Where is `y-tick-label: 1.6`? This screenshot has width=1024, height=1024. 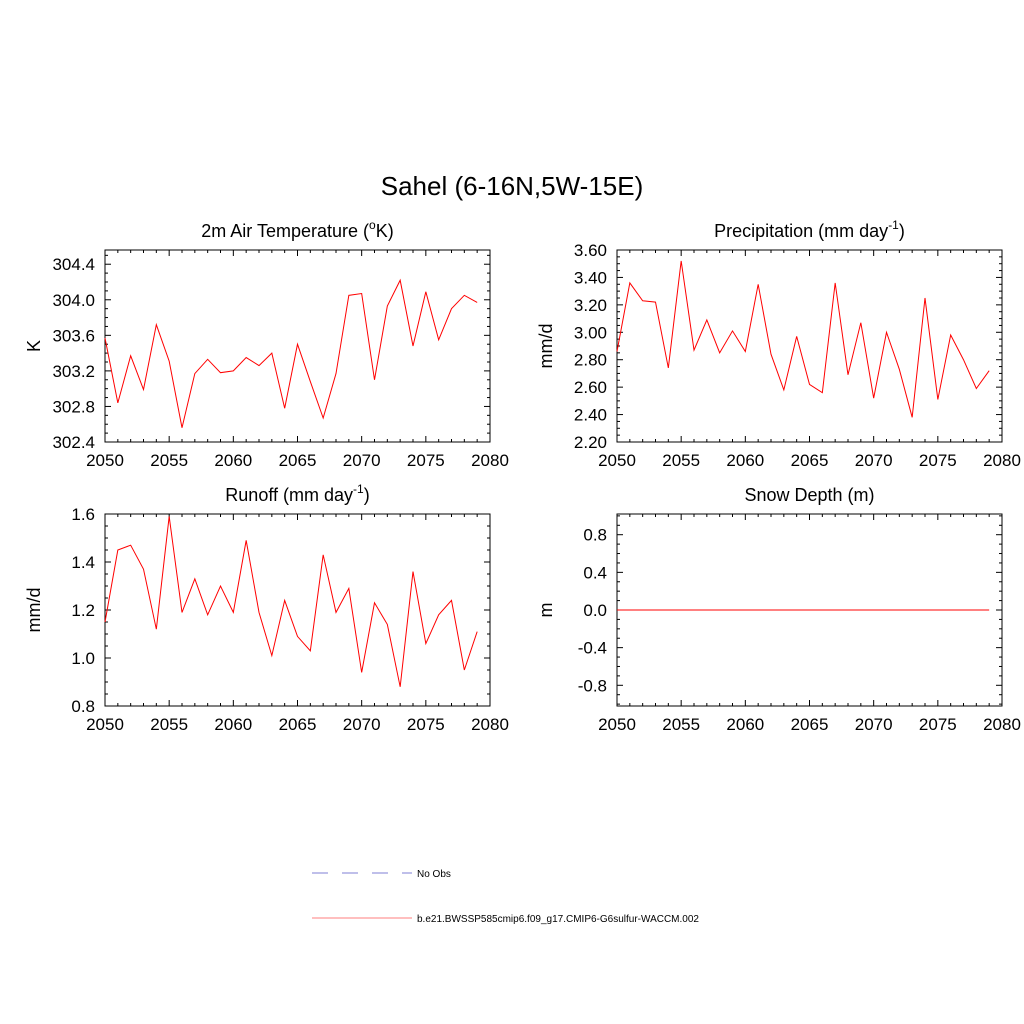 y-tick-label: 1.6 is located at coordinates (83, 514).